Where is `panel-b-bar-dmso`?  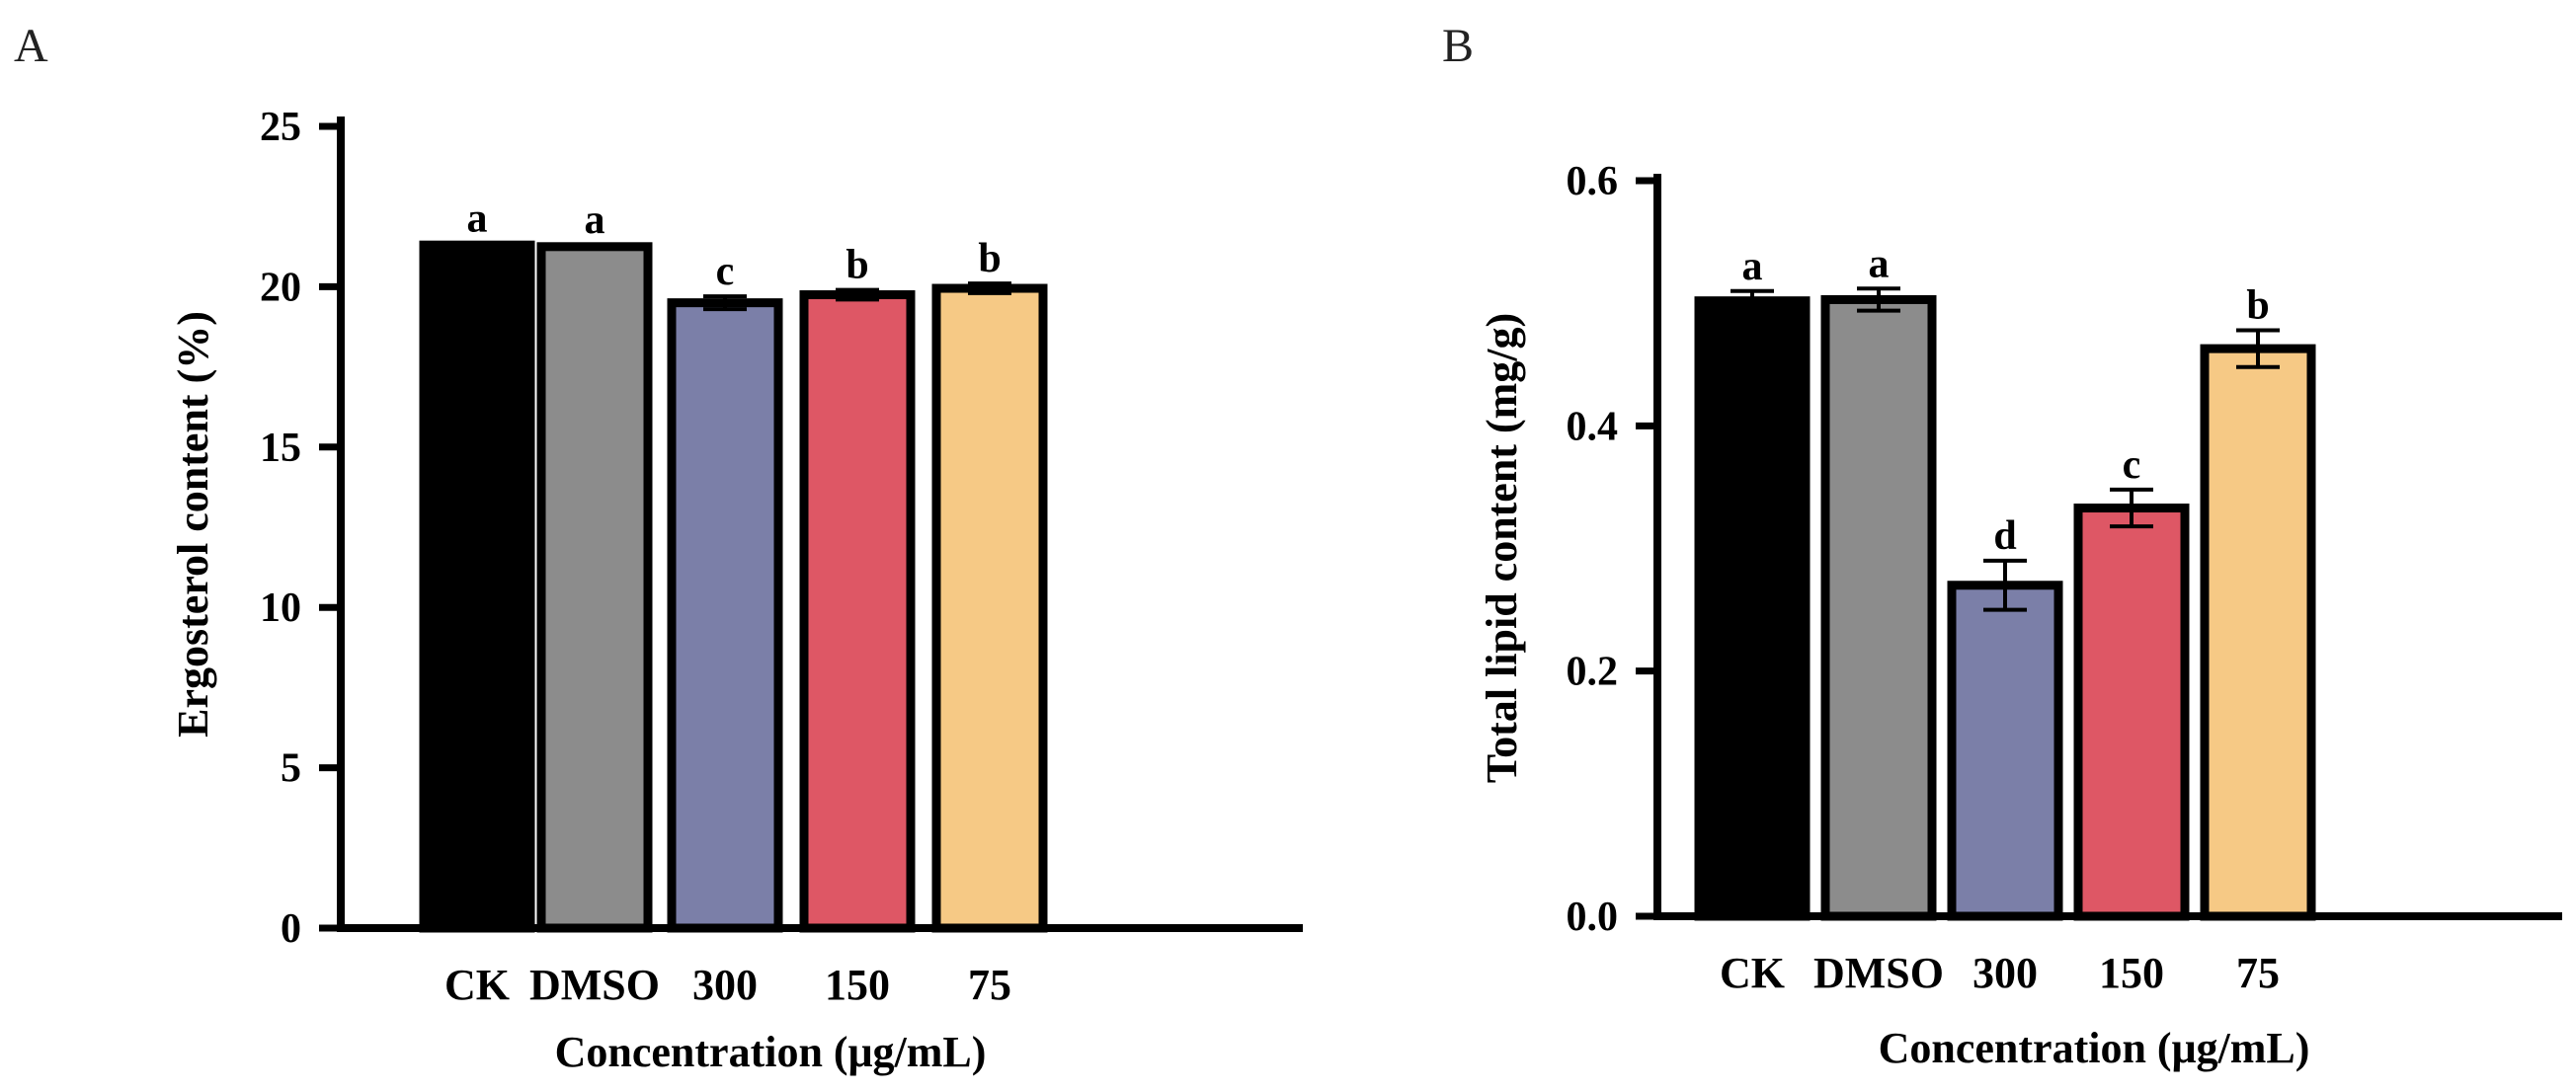 panel-b-bar-dmso is located at coordinates (1878, 607).